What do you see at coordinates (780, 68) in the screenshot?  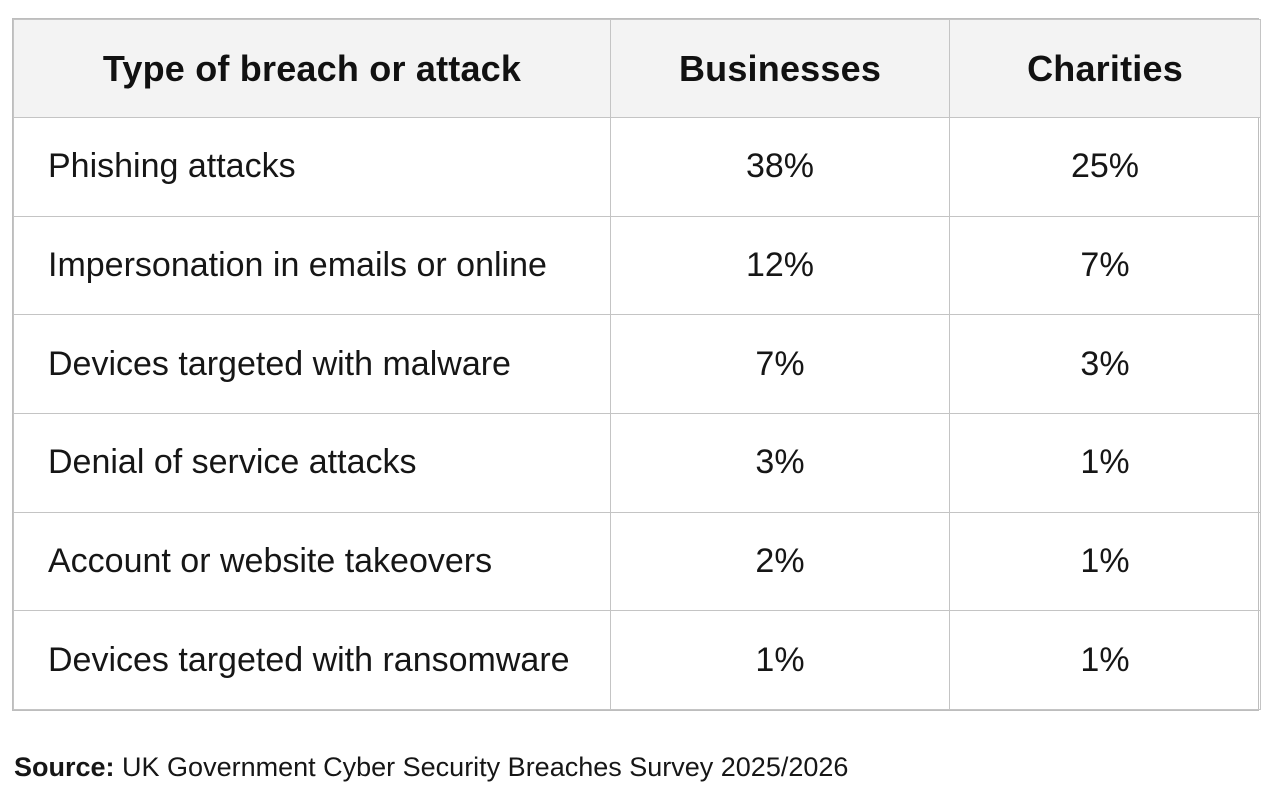 I see `column-header-businesses: Businesses` at bounding box center [780, 68].